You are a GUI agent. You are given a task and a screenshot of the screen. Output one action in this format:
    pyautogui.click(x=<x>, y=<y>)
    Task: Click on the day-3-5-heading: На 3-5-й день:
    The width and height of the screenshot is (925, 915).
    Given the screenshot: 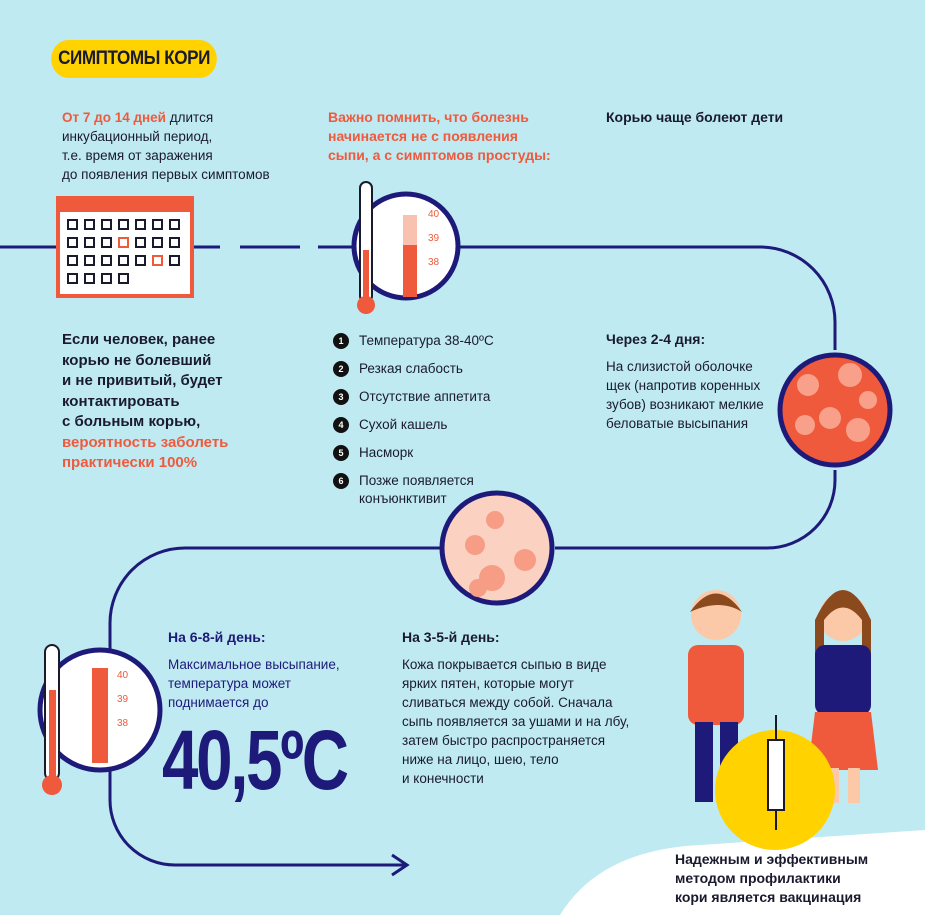 What is the action you would take?
    pyautogui.click(x=451, y=637)
    